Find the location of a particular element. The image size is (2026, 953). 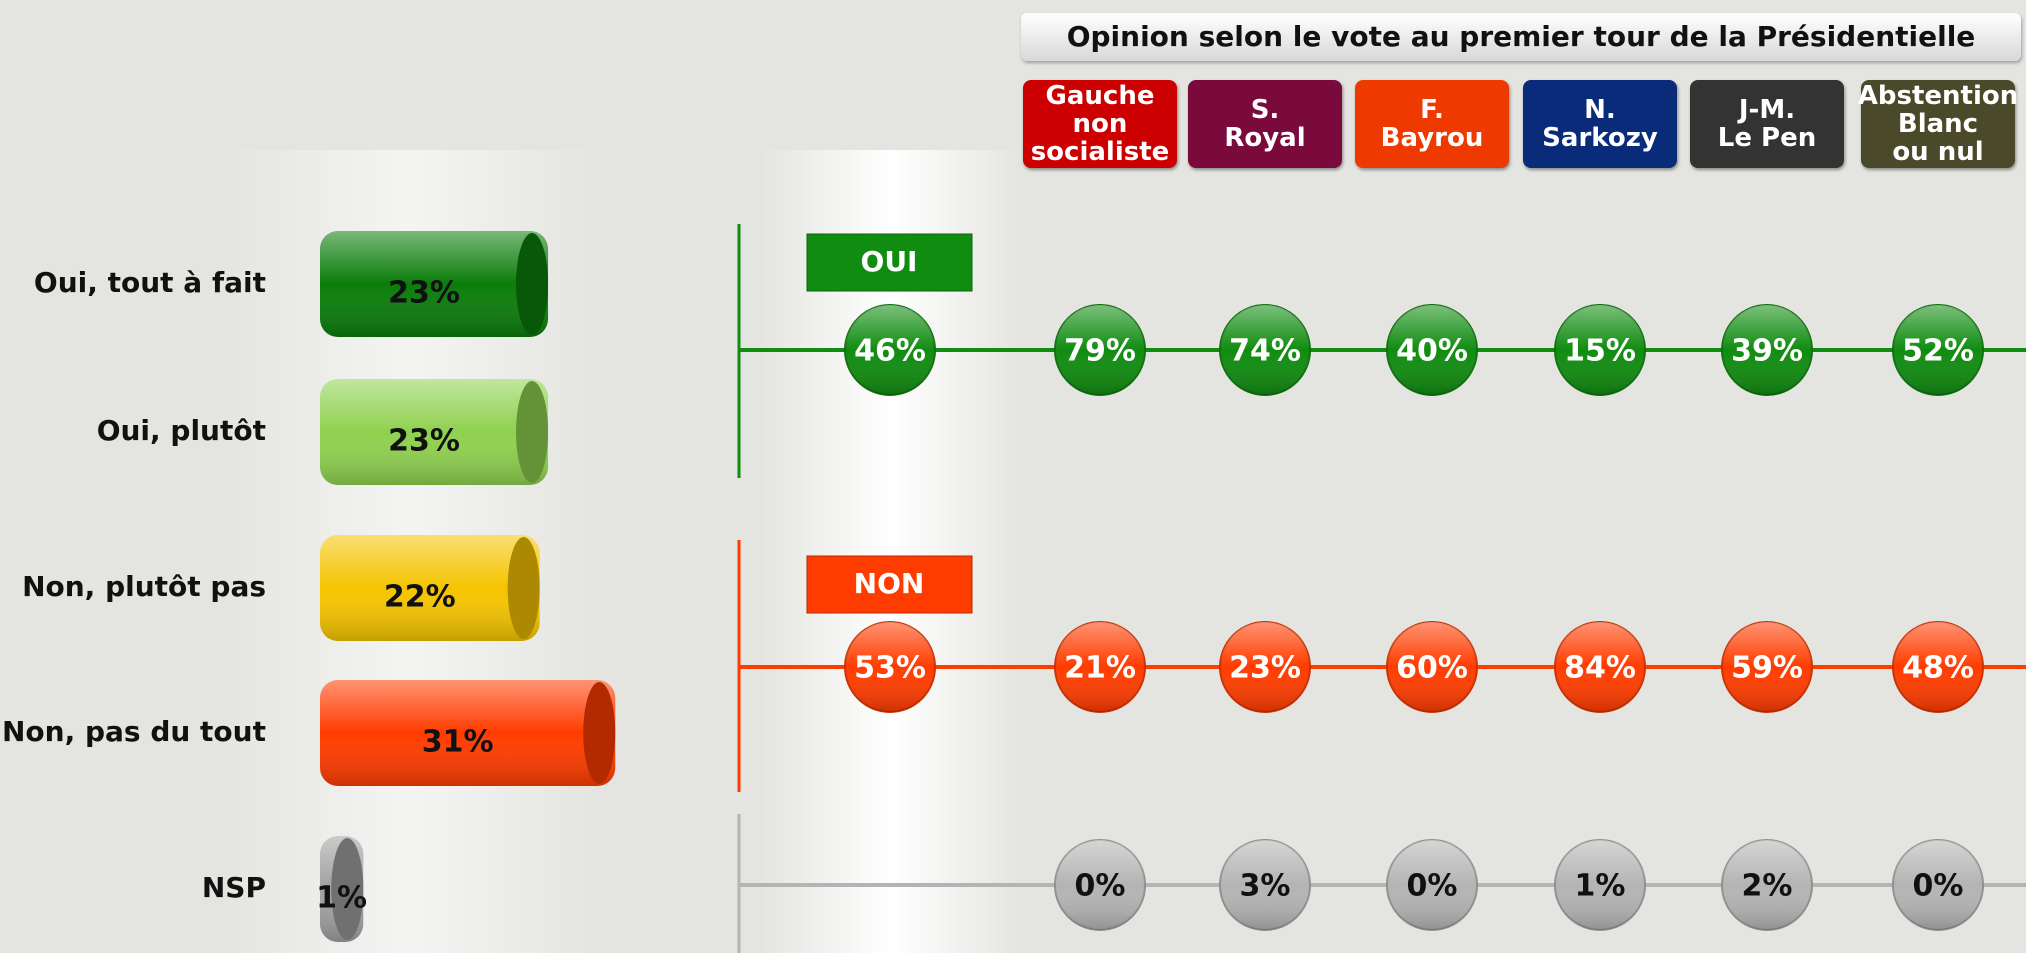

value-label: 84% is located at coordinates (1600, 668).